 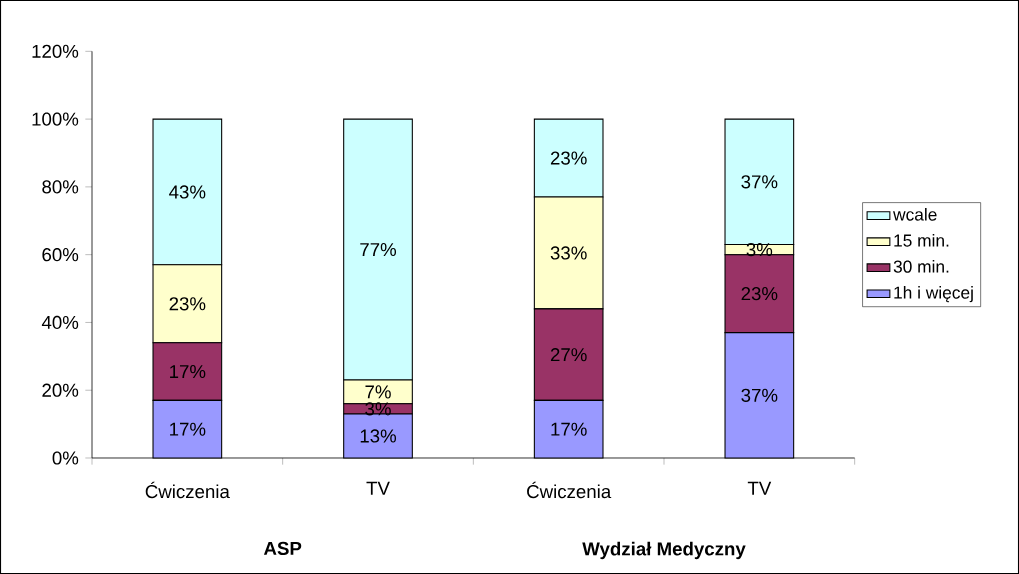 I want to click on y-tick-label: 0%, so click(x=65, y=458).